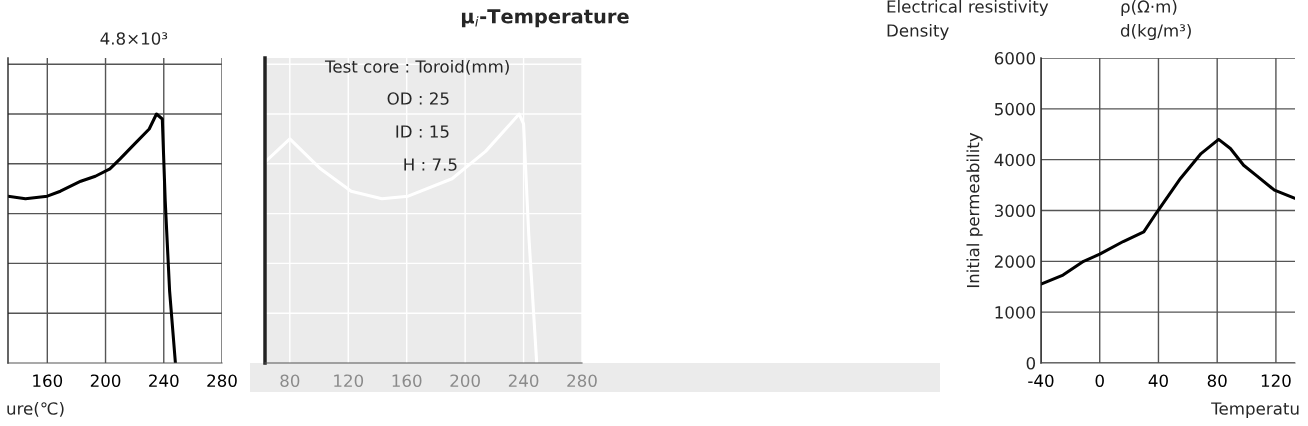  What do you see at coordinates (1015, 160) in the screenshot?
I see `y-tick-label: 4000` at bounding box center [1015, 160].